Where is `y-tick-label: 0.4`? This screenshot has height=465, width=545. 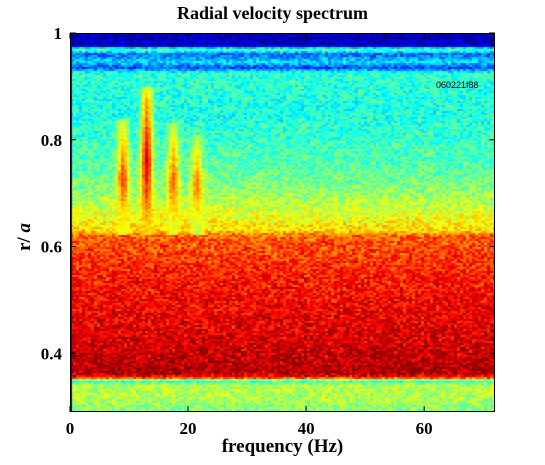 y-tick-label: 0.4 is located at coordinates (52, 353).